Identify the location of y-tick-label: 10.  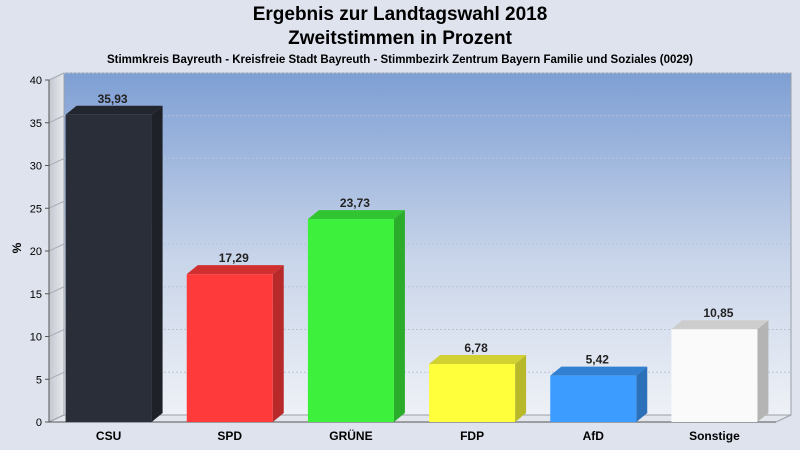
(36, 338).